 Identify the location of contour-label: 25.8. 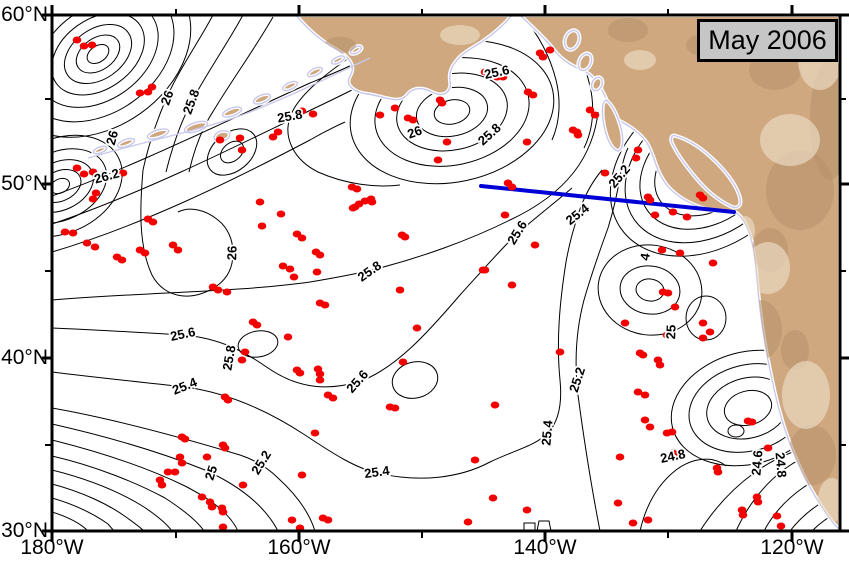
(369, 271).